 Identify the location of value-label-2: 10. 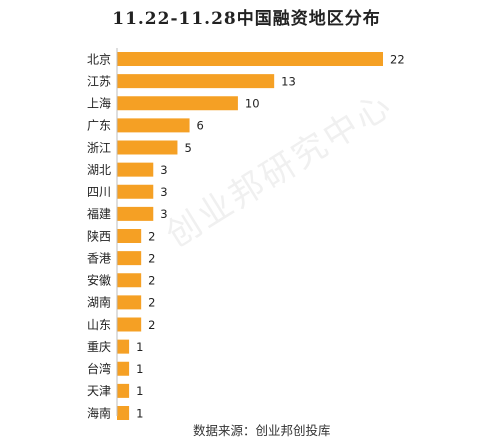
(252, 104).